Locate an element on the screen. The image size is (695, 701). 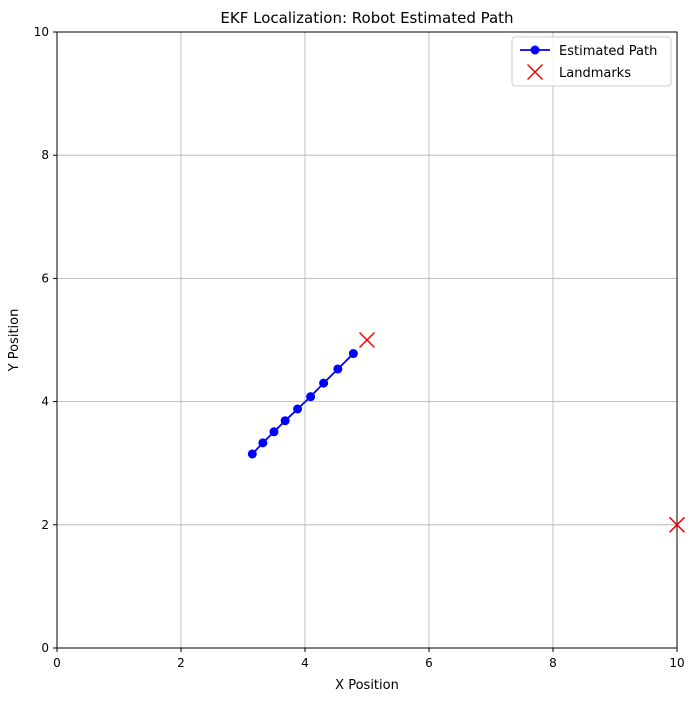
legend-box is located at coordinates (591, 61).